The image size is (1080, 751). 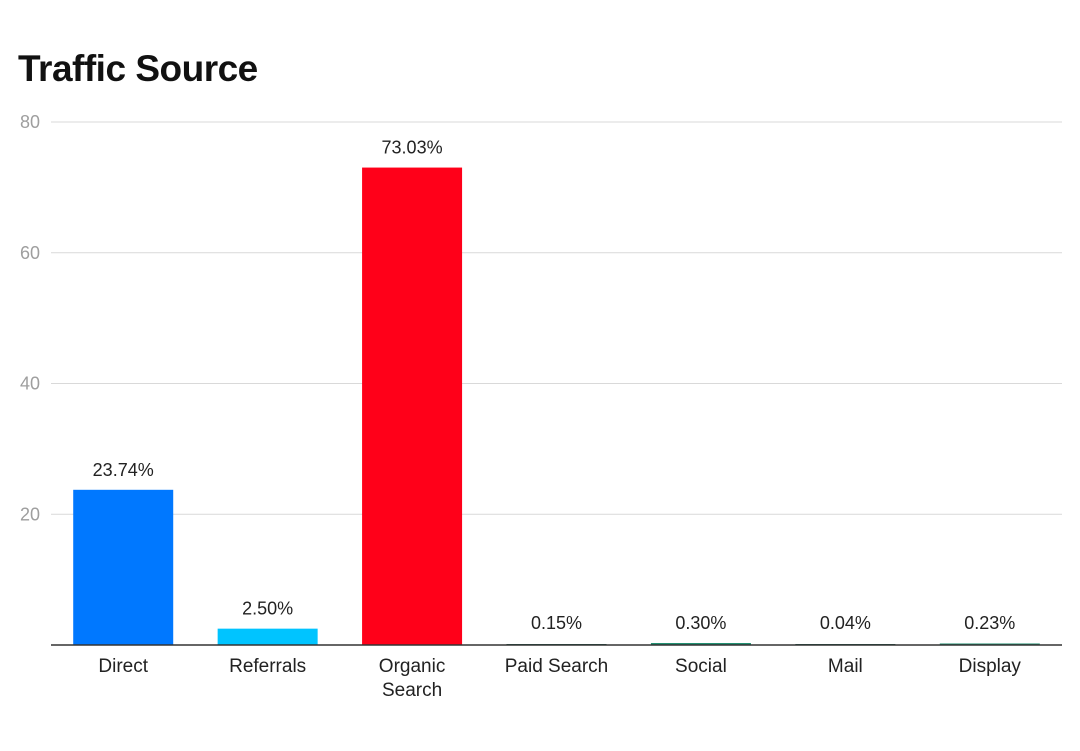 What do you see at coordinates (30, 122) in the screenshot?
I see `y-tick-label: 80` at bounding box center [30, 122].